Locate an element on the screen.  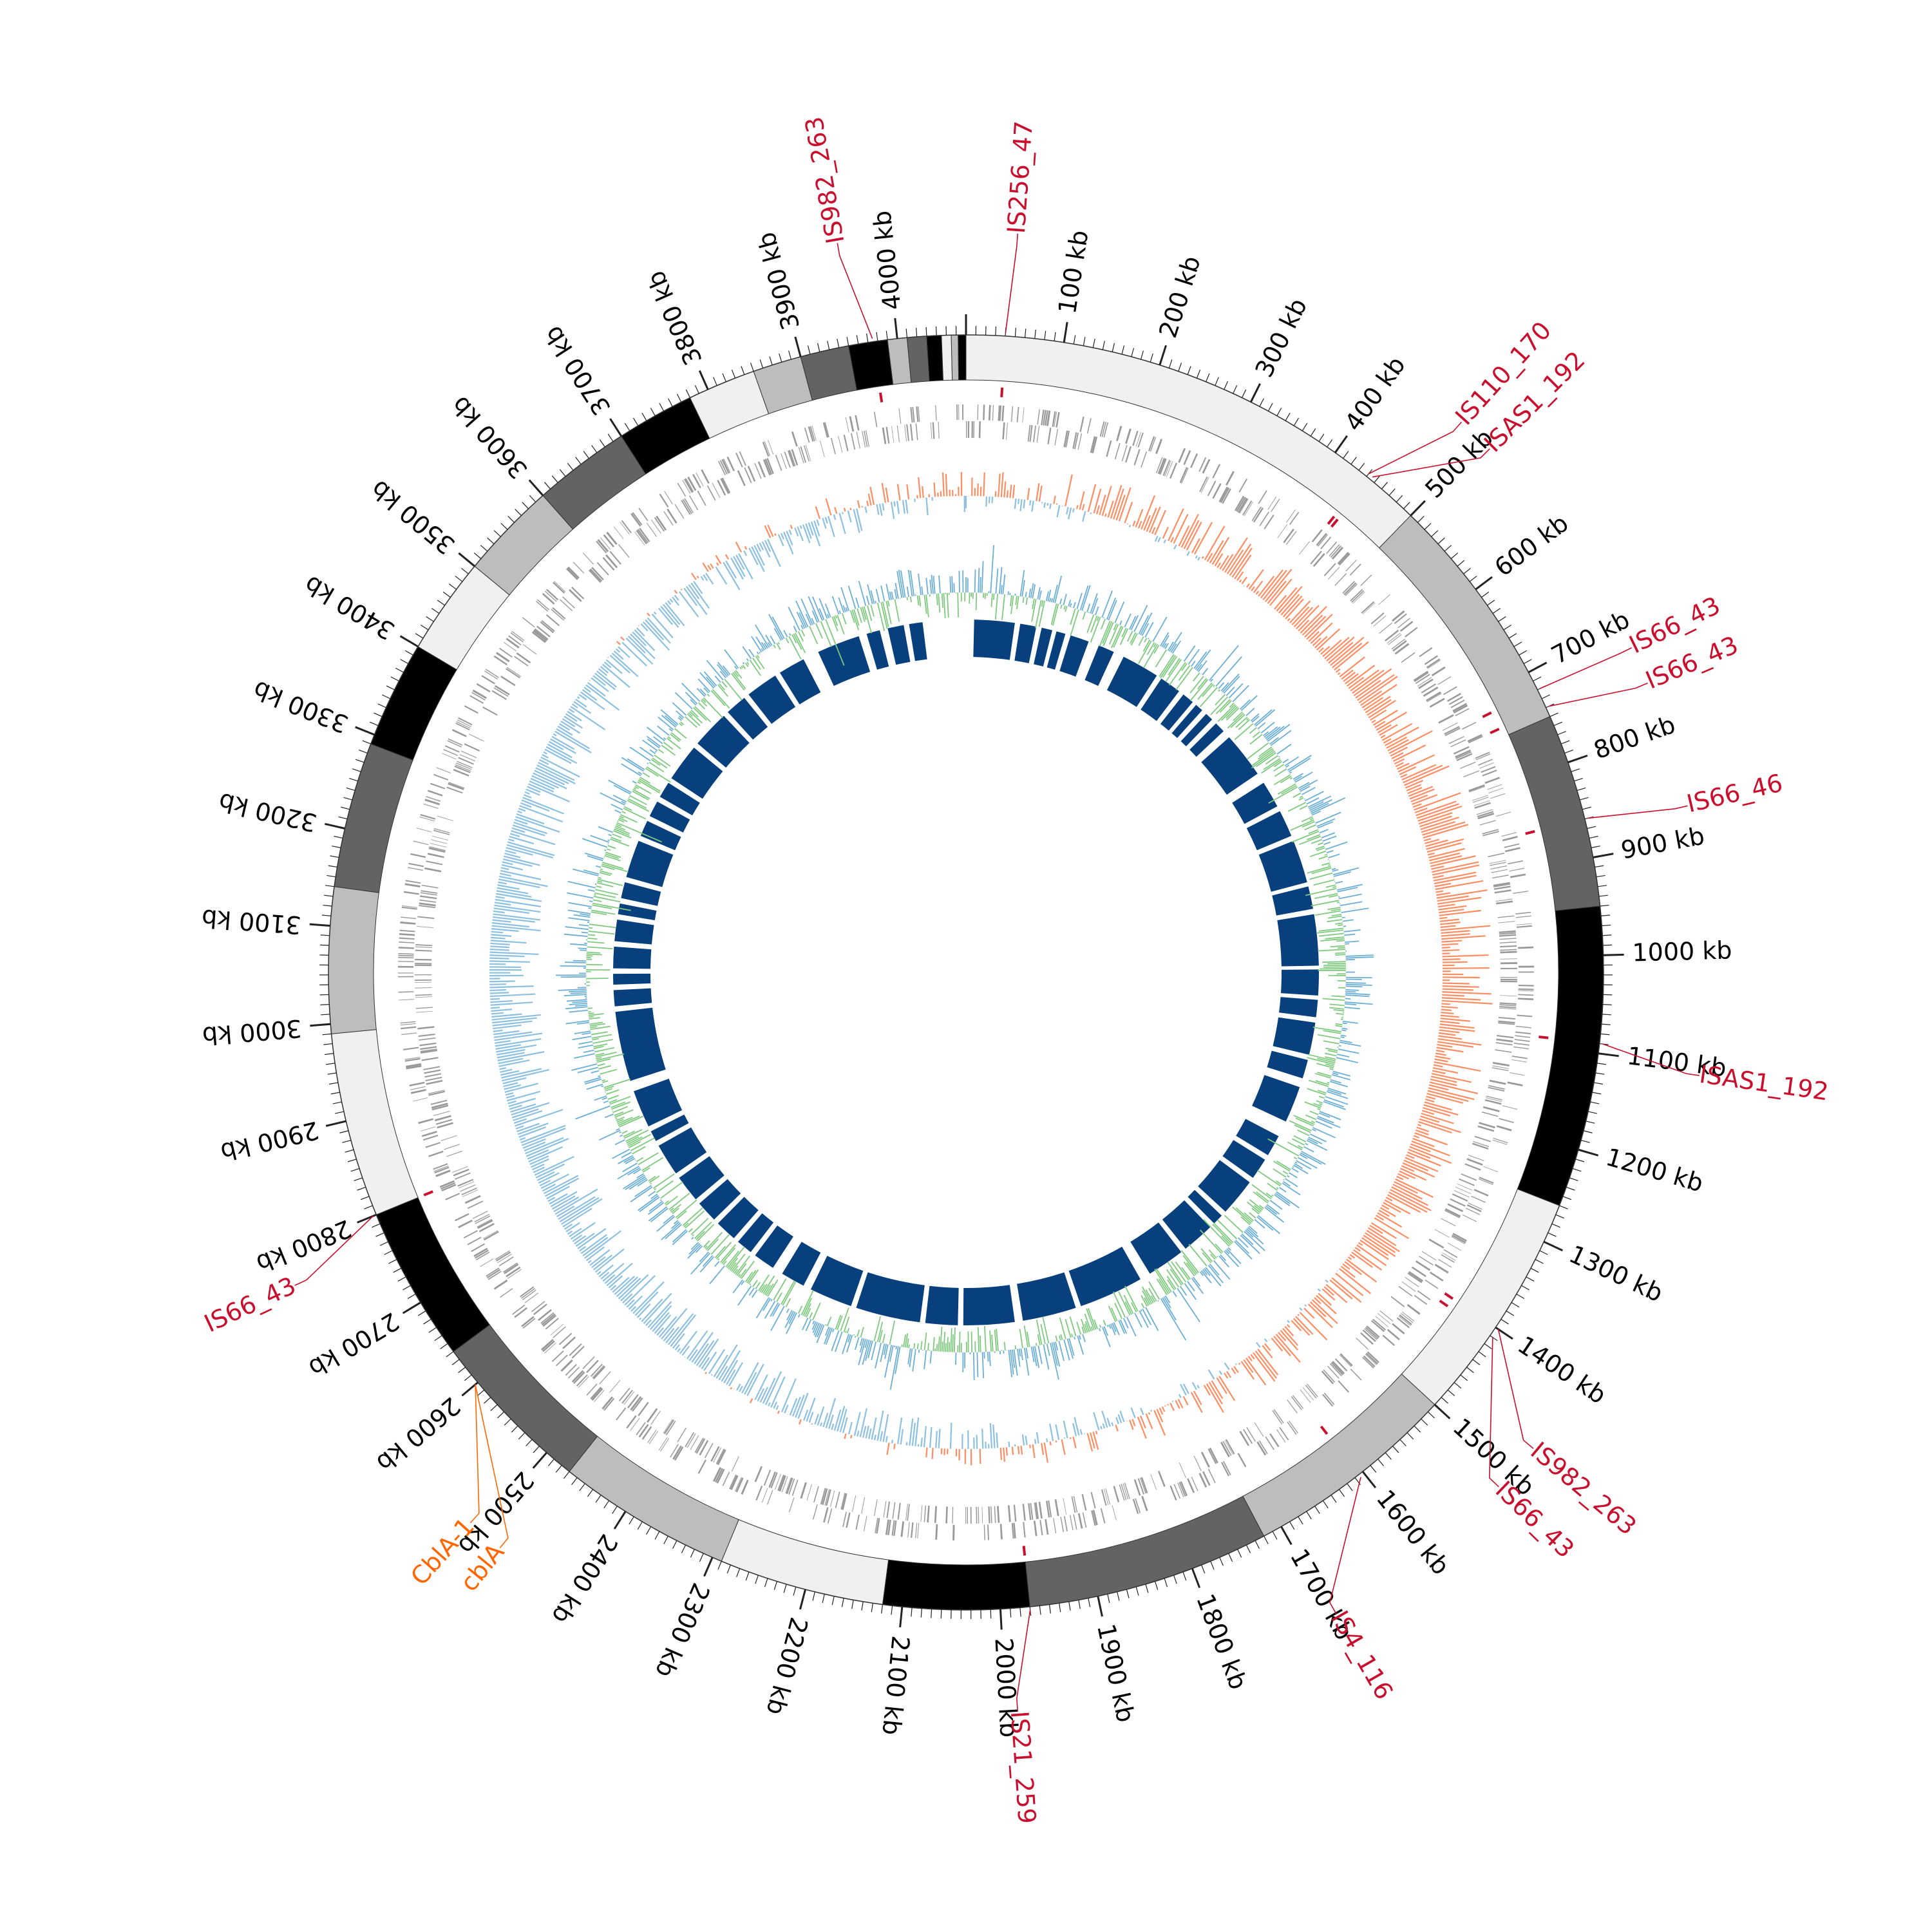
is-element-callout-line is located at coordinates (1023, 1661).